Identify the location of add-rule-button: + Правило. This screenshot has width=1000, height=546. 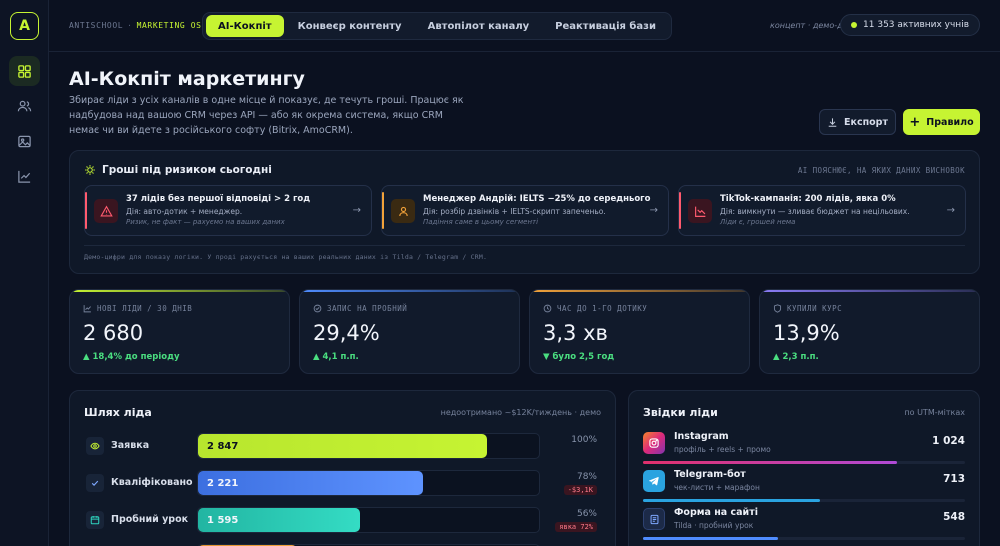
(941, 122).